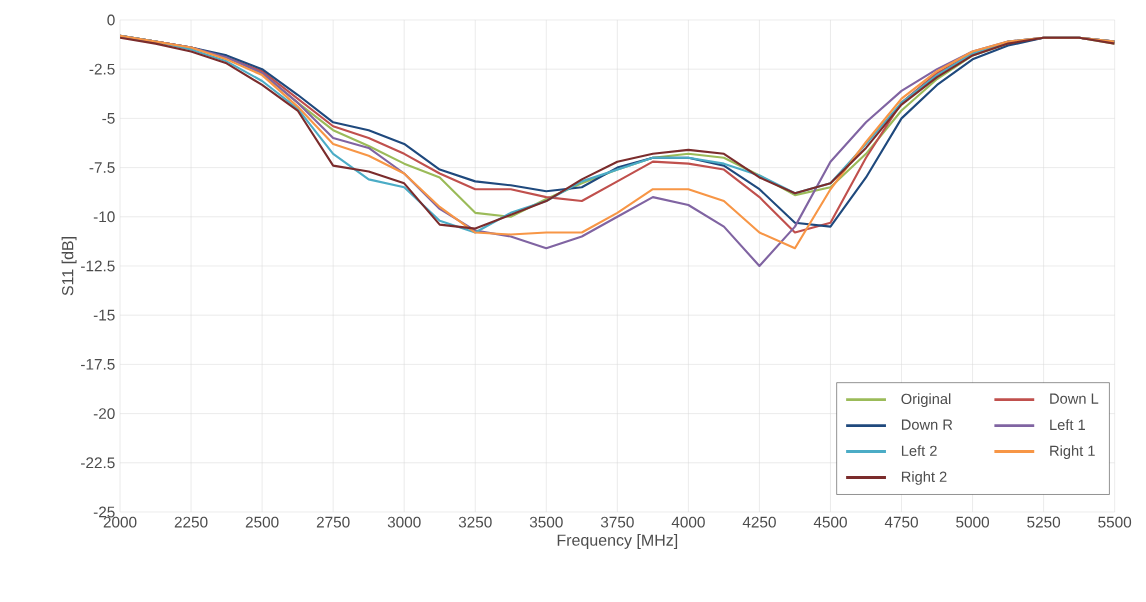 This screenshot has width=1146, height=602. I want to click on y-tick-label: -25, so click(104, 512).